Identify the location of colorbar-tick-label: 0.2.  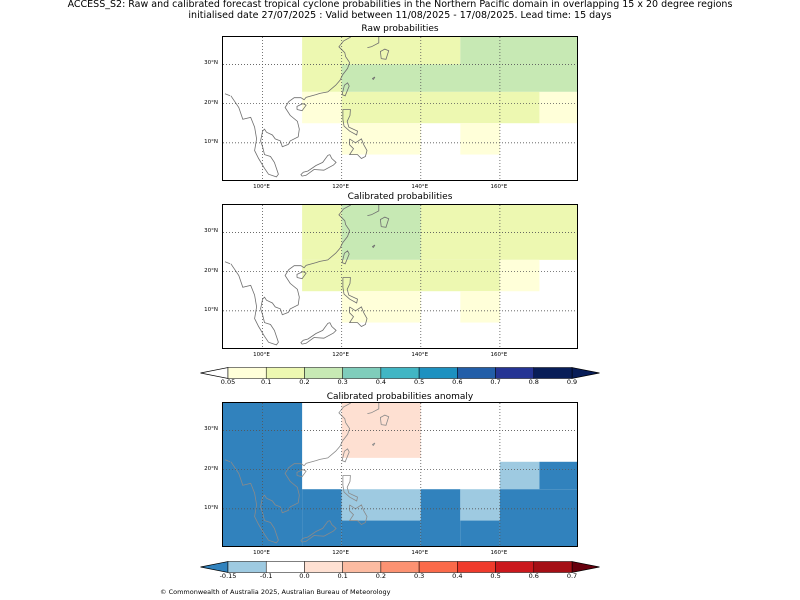
(304, 382).